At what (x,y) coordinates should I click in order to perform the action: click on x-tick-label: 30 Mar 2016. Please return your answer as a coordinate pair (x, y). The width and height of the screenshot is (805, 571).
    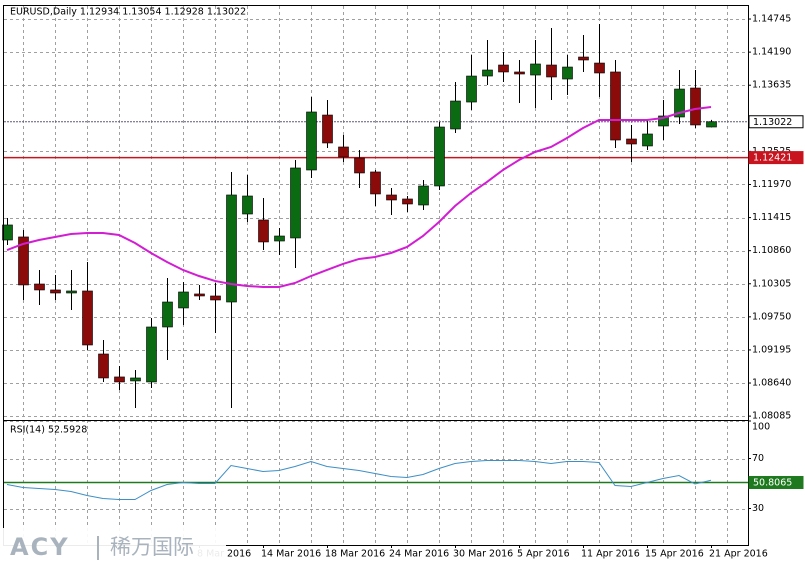
    Looking at the image, I should click on (483, 554).